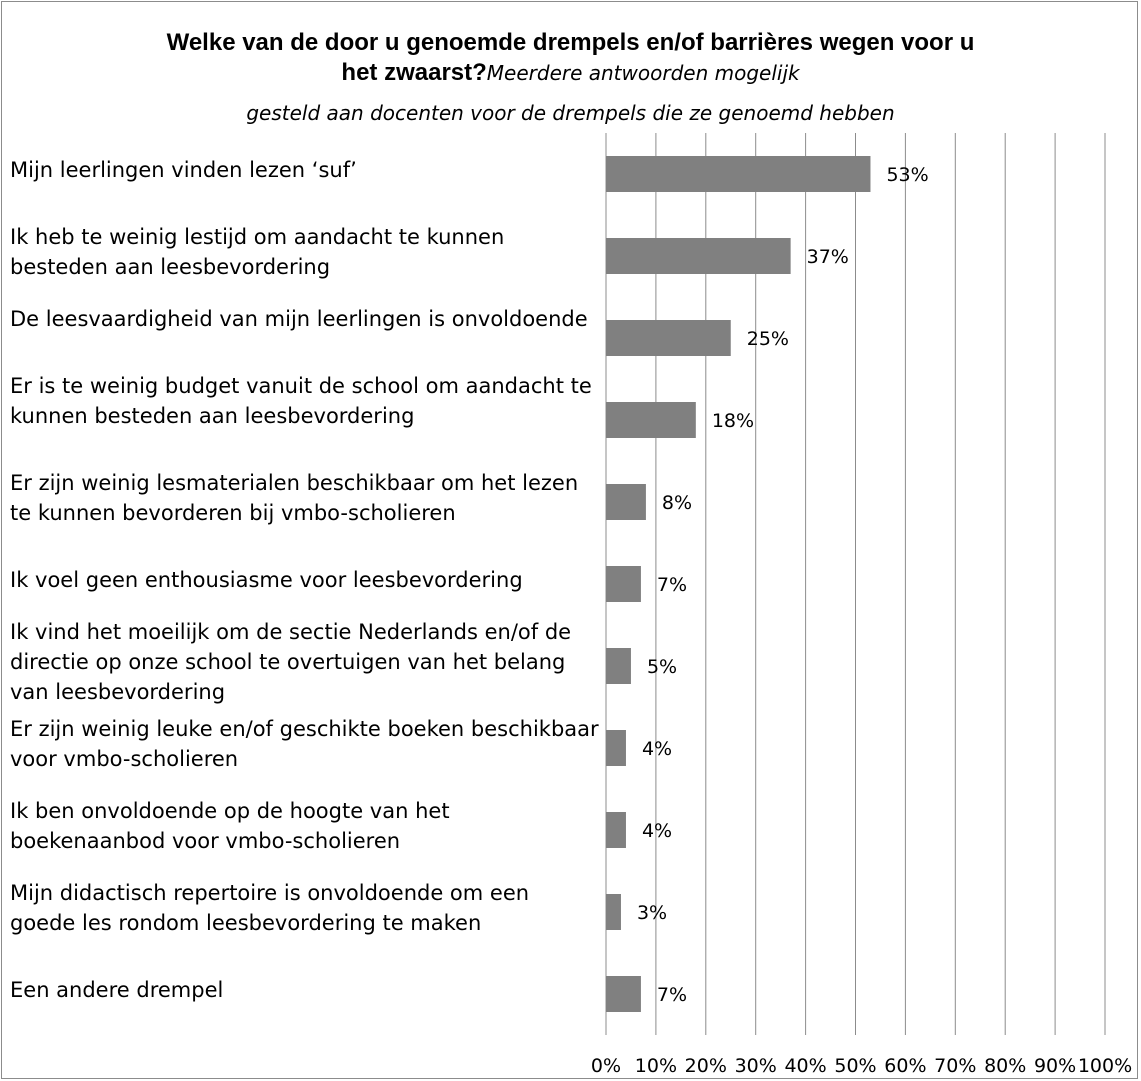 Image resolution: width=1141 pixels, height=1081 pixels. What do you see at coordinates (652, 913) in the screenshot?
I see `data-label: 3%` at bounding box center [652, 913].